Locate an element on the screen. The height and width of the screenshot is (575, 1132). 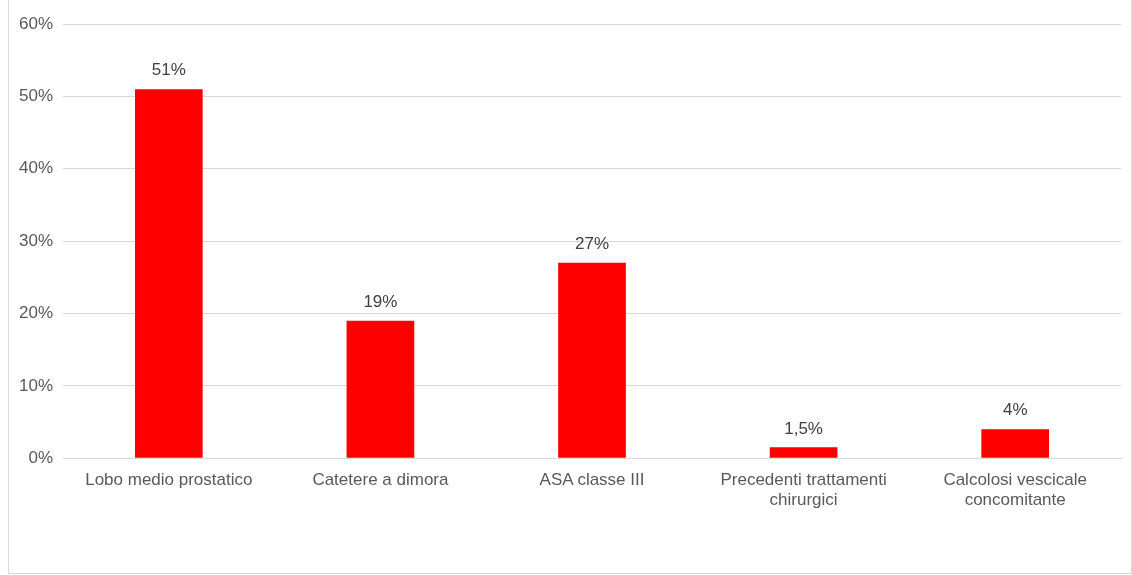
x-tick-label: Calcolosi vescicale concomitante is located at coordinates (1015, 490).